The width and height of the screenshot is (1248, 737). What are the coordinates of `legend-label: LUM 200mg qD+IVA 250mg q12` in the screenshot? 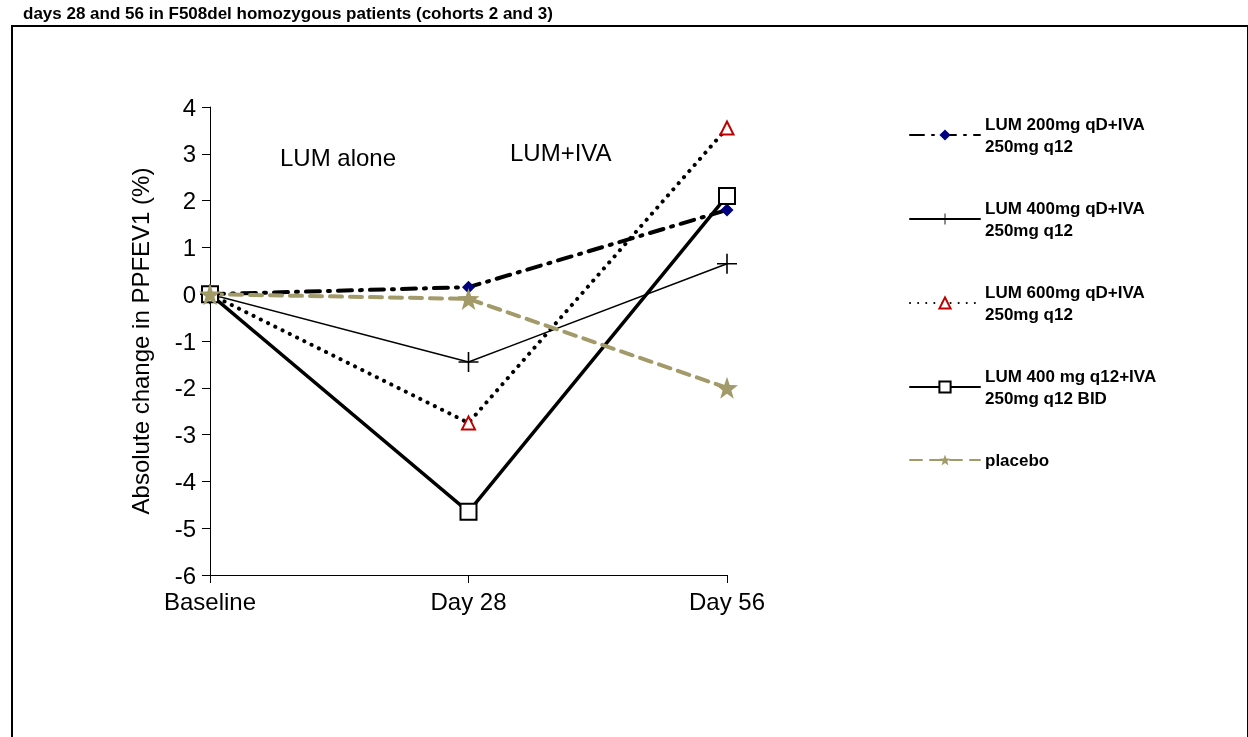 It's located at (1067, 135).